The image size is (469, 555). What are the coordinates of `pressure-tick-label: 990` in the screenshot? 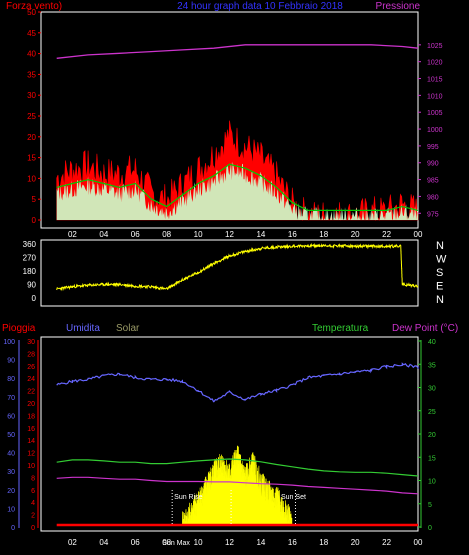 It's located at (433, 164).